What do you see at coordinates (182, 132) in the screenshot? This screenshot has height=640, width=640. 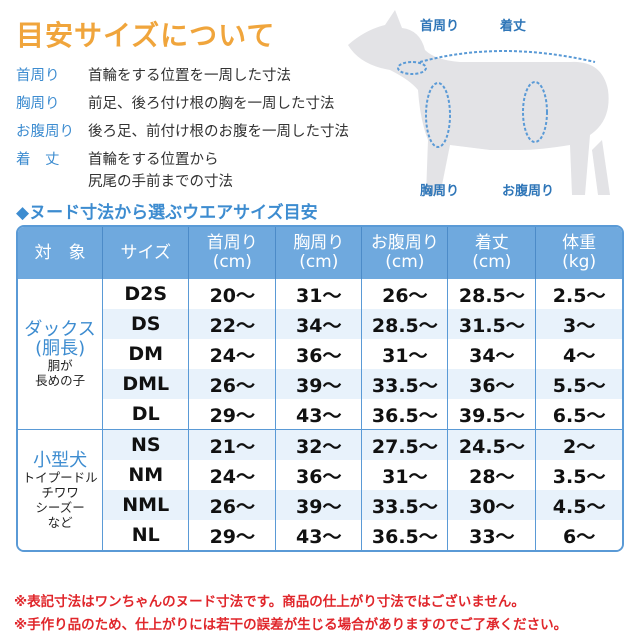 I see `definition-belly: お腹周り 後ろ足、前付け根のお腹を一周した寸法` at bounding box center [182, 132].